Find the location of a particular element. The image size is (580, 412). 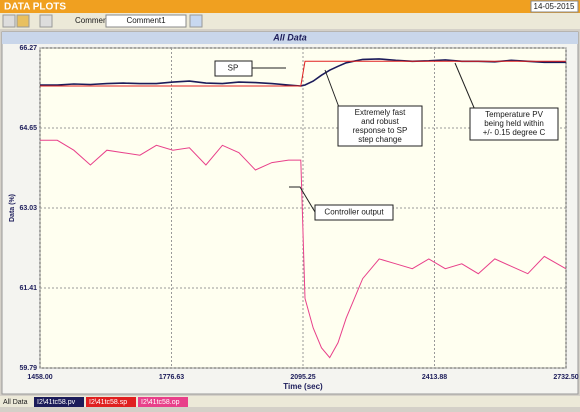

chart-title: All Data is located at coordinates (289, 37).